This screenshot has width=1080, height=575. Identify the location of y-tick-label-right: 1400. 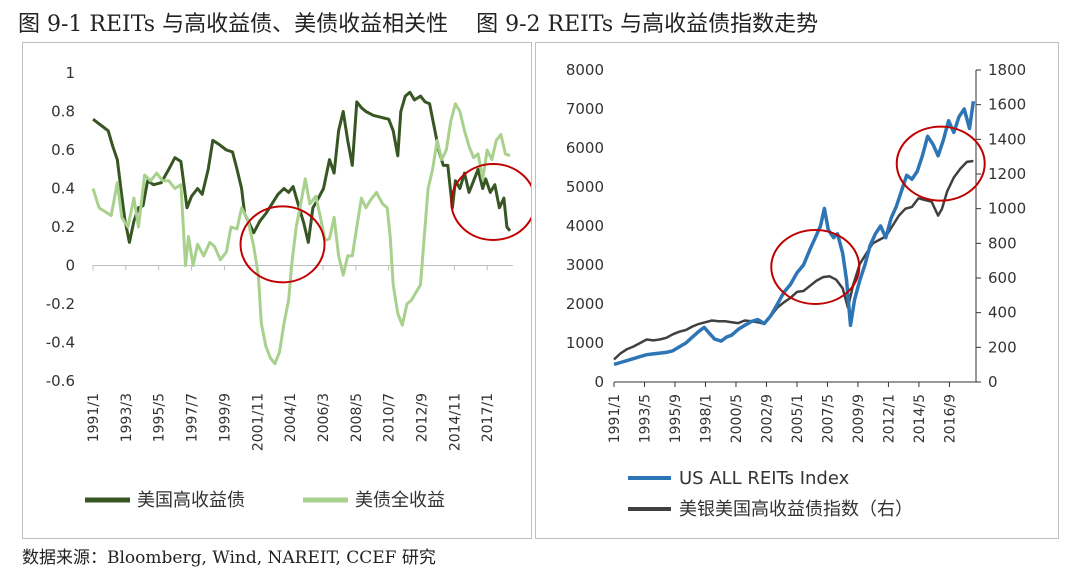
(1007, 139).